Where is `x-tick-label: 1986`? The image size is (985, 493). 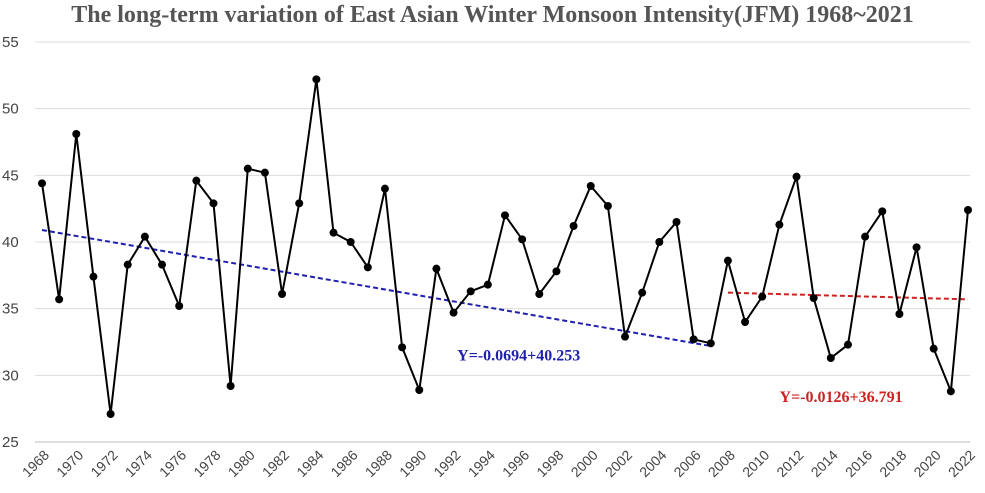 x-tick-label: 1986 is located at coordinates (343, 463).